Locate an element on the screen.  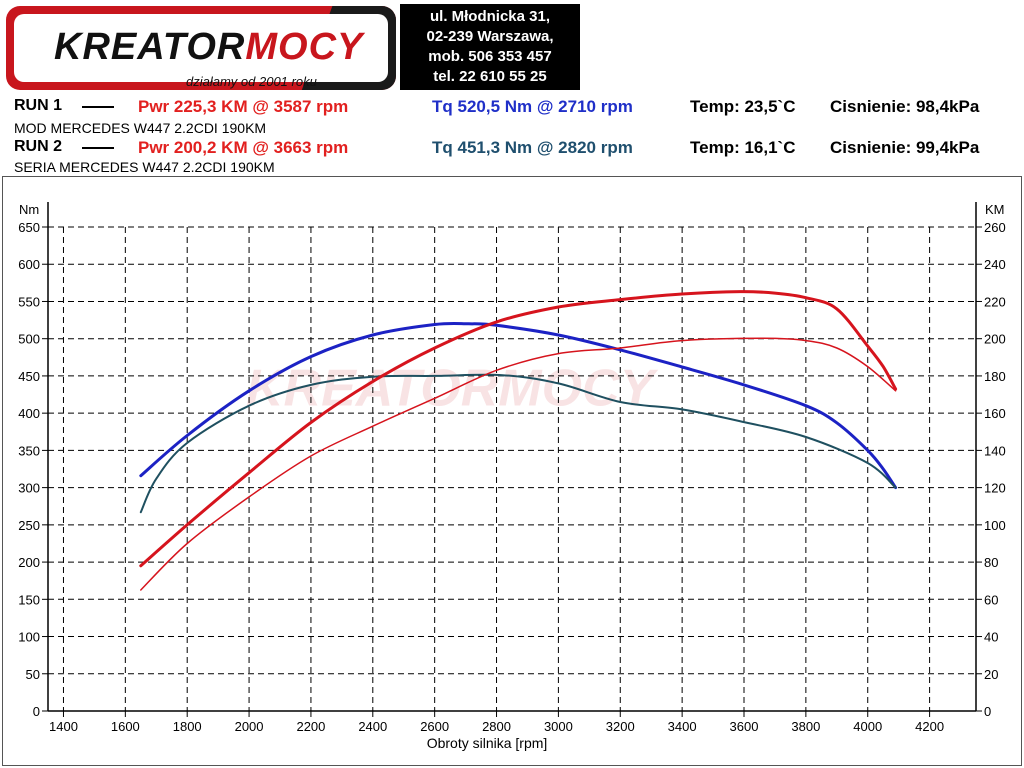
y-tick-label-right: 40 is located at coordinates (991, 637).